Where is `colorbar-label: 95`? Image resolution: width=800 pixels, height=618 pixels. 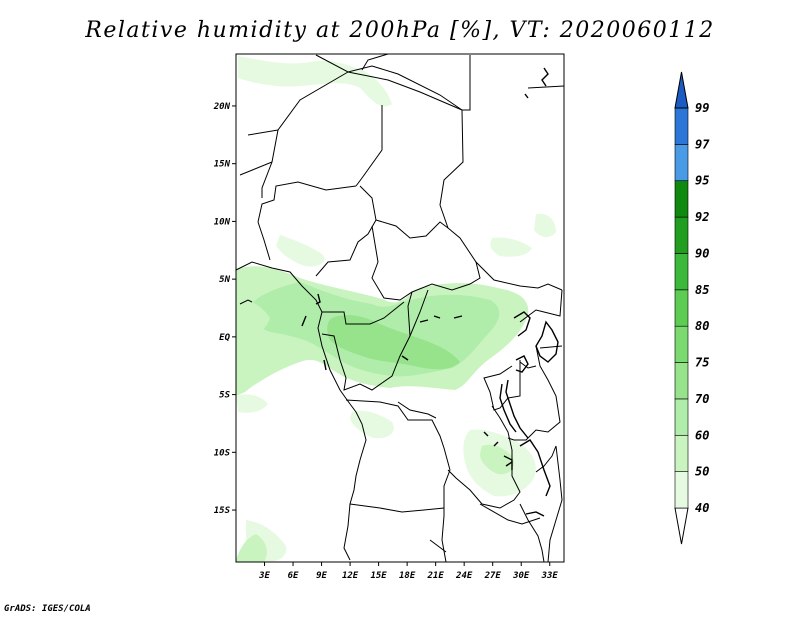 colorbar-label: 95 is located at coordinates (702, 181).